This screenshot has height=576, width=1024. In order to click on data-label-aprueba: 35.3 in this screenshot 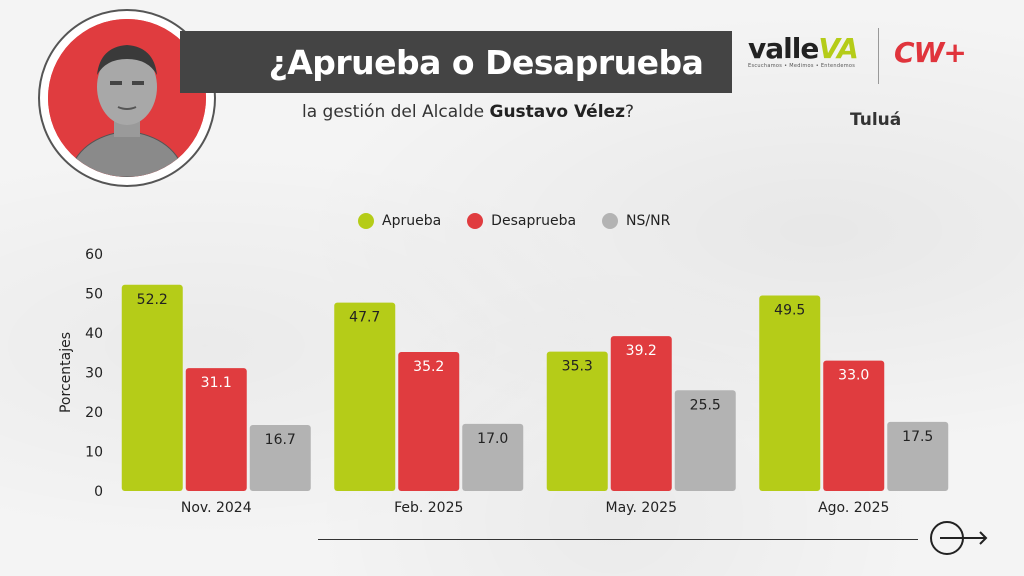, I will do `click(577, 367)`.